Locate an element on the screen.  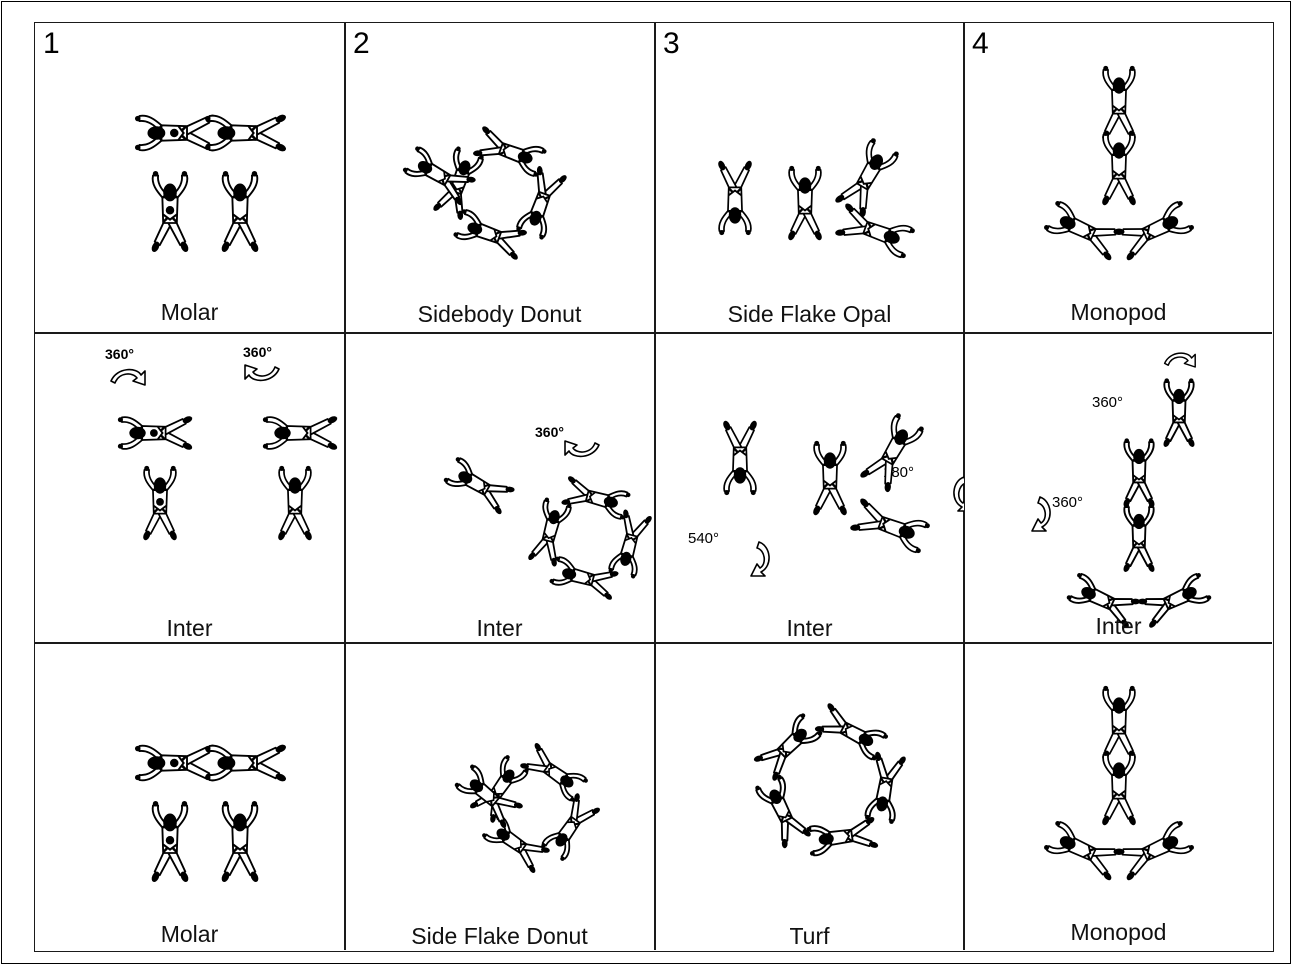
cell-r1-c3: 3 Side Flake Opal is located at coordinates (809, 177).